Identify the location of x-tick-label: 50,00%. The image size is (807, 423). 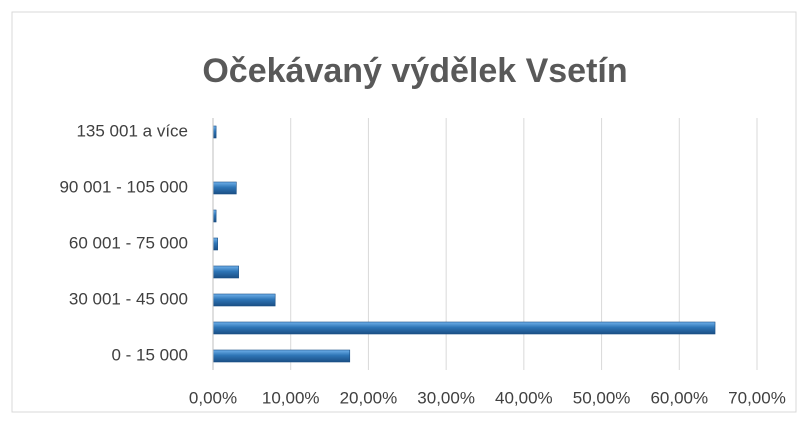
(602, 397).